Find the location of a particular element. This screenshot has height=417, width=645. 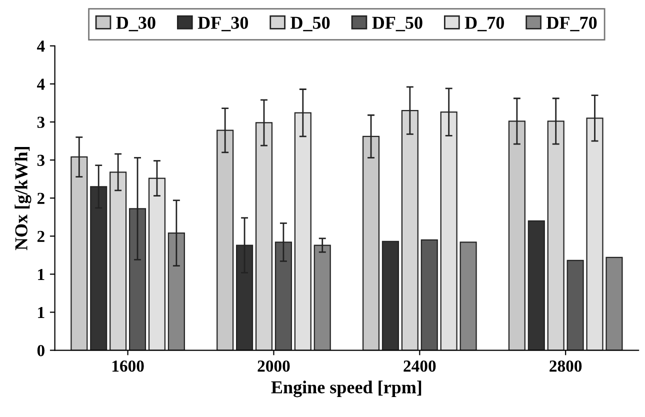

legend-label: DF_30 is located at coordinates (223, 24).